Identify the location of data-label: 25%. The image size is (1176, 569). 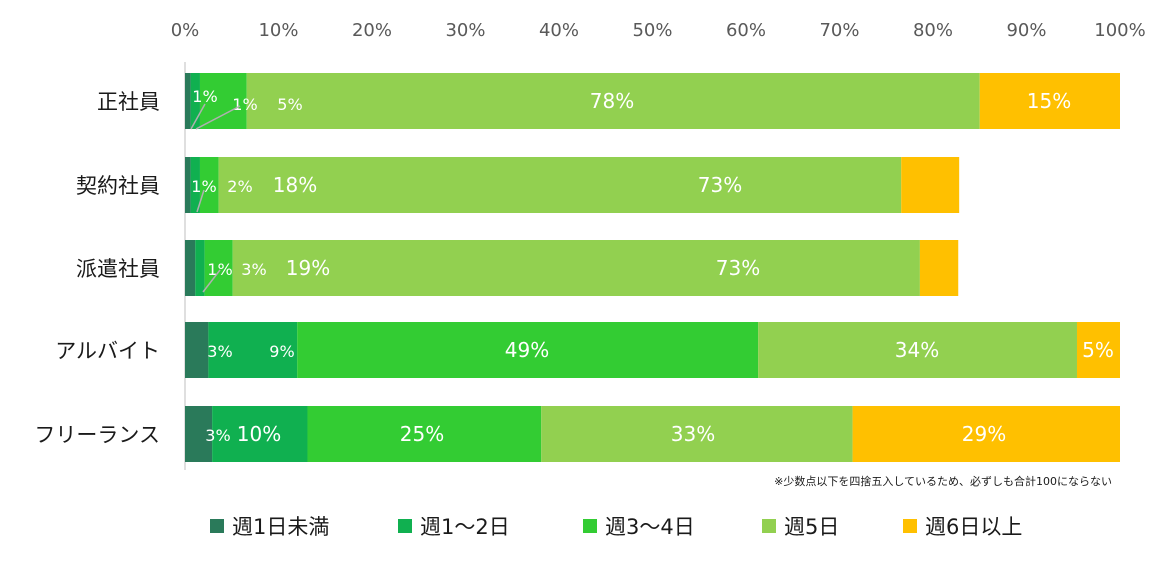
(422, 434).